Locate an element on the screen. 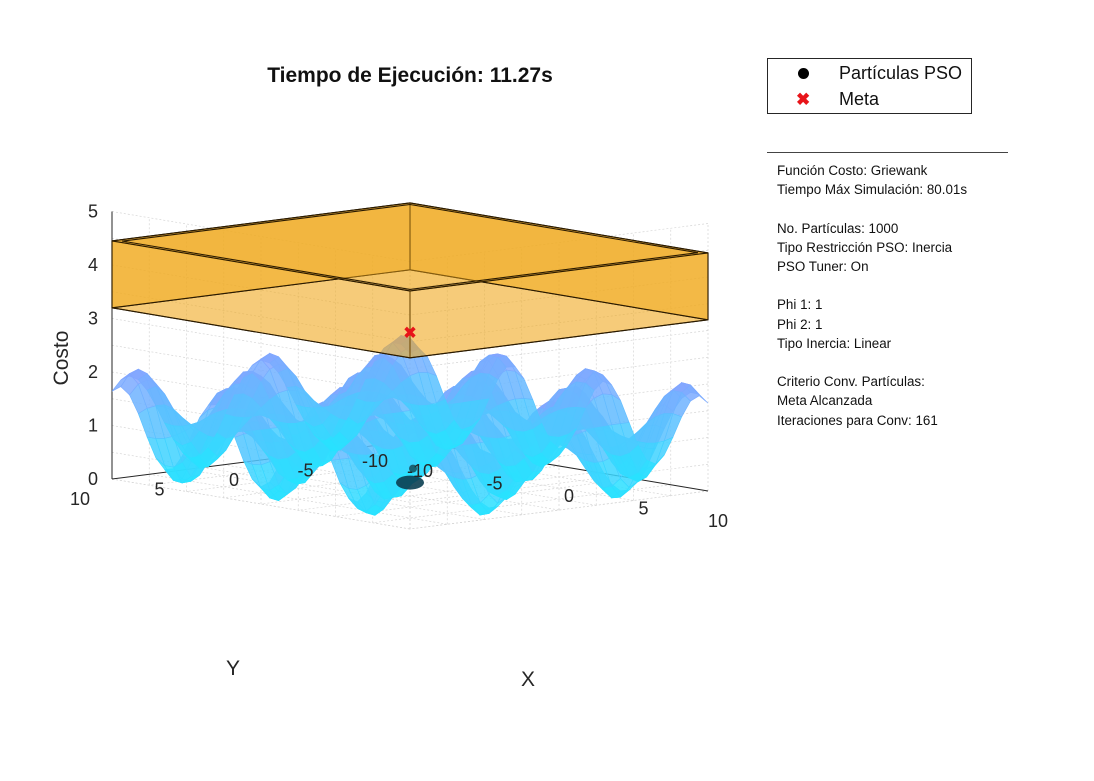 The image size is (1094, 781). legend: Partículas PSO ✖ Meta is located at coordinates (869, 86).